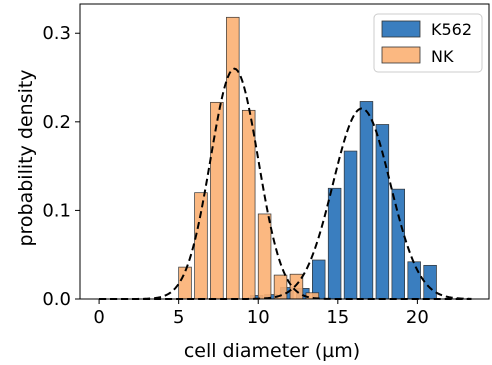 The height and width of the screenshot is (365, 492). I want to click on y-tick-label: 0.1, so click(56, 210).